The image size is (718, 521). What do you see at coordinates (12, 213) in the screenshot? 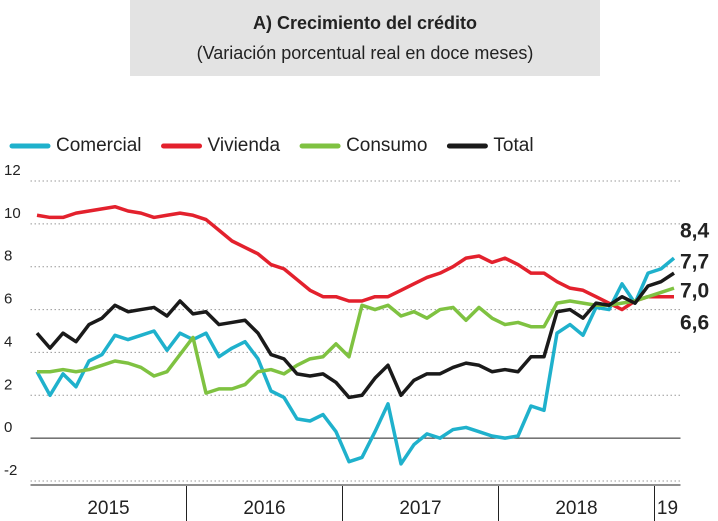
I see `y-tick-label: 10` at bounding box center [12, 213].